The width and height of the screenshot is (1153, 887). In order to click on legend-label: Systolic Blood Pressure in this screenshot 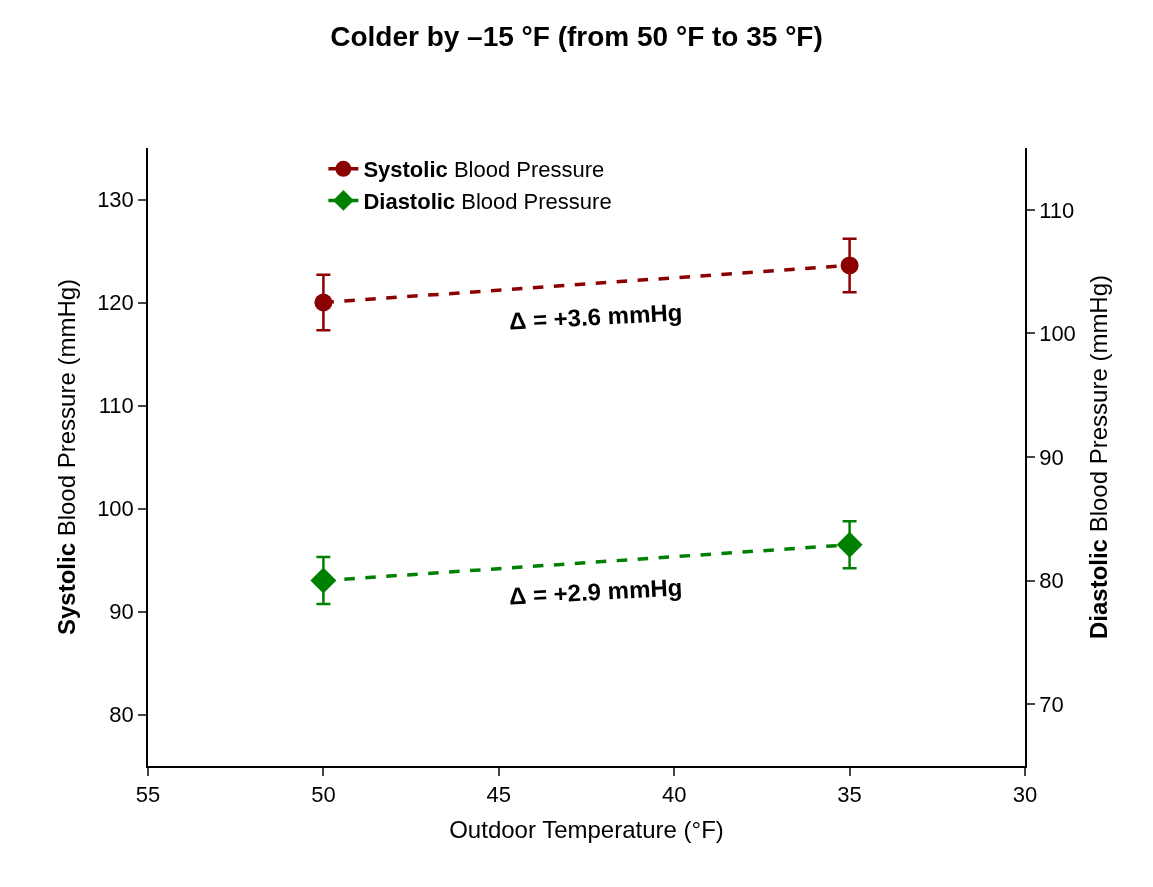, I will do `click(484, 170)`.